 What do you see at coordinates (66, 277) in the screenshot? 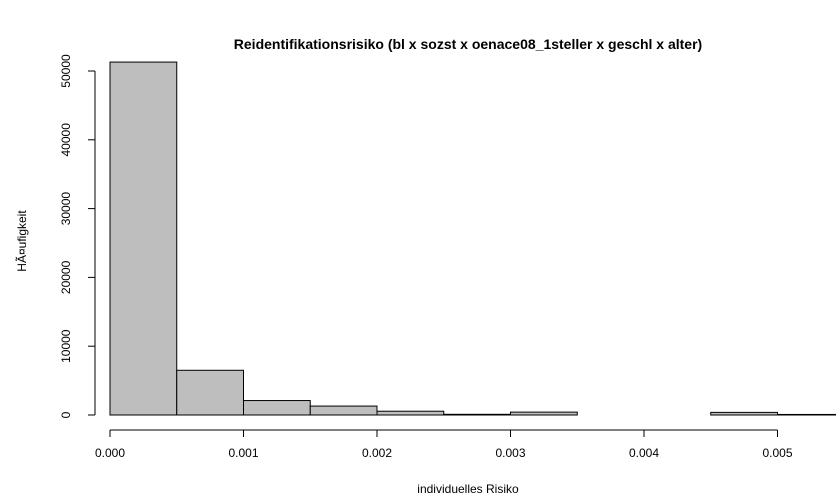
I see `y-tick-label: 20000` at bounding box center [66, 277].